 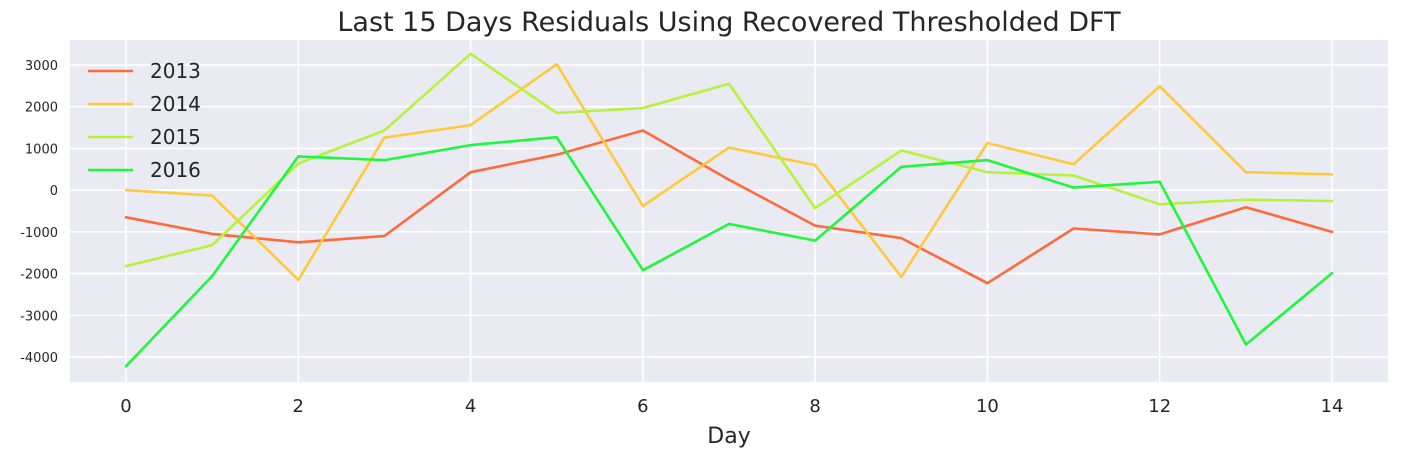 I want to click on legend: 2013 2014 2015 2016, so click(x=144, y=120).